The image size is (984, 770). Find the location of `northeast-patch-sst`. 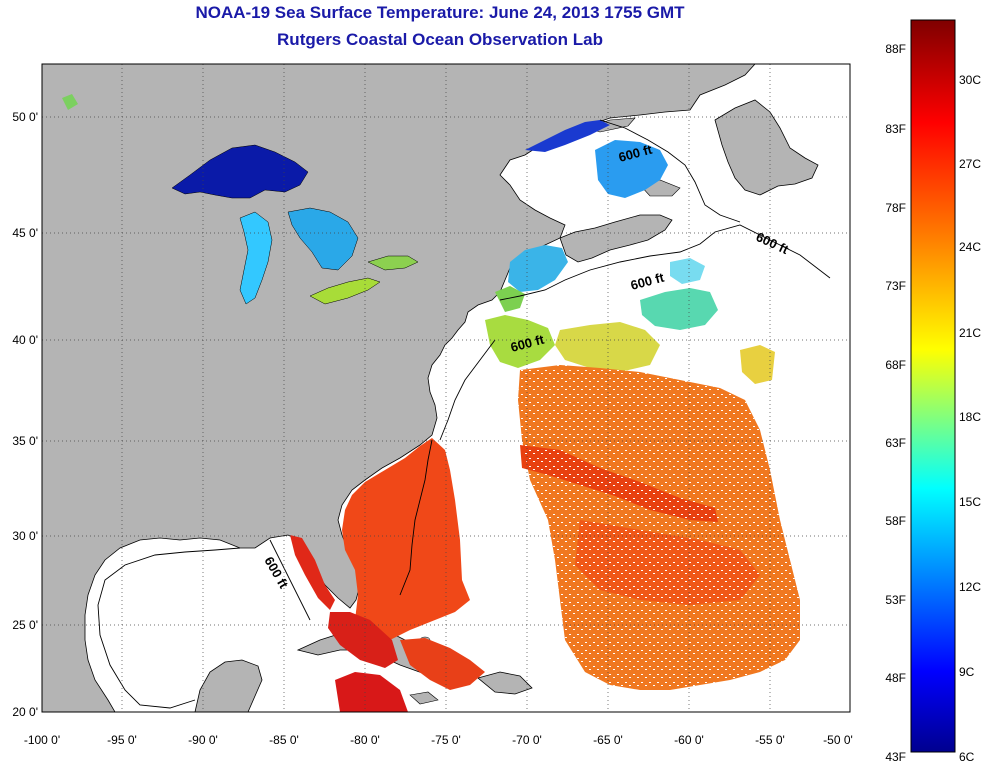

northeast-patch-sst is located at coordinates (679, 309).